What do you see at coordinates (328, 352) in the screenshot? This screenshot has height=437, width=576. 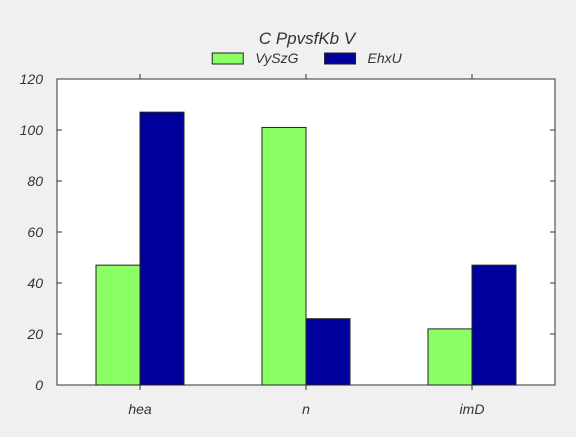 I see `bar-EhxU-n` at bounding box center [328, 352].